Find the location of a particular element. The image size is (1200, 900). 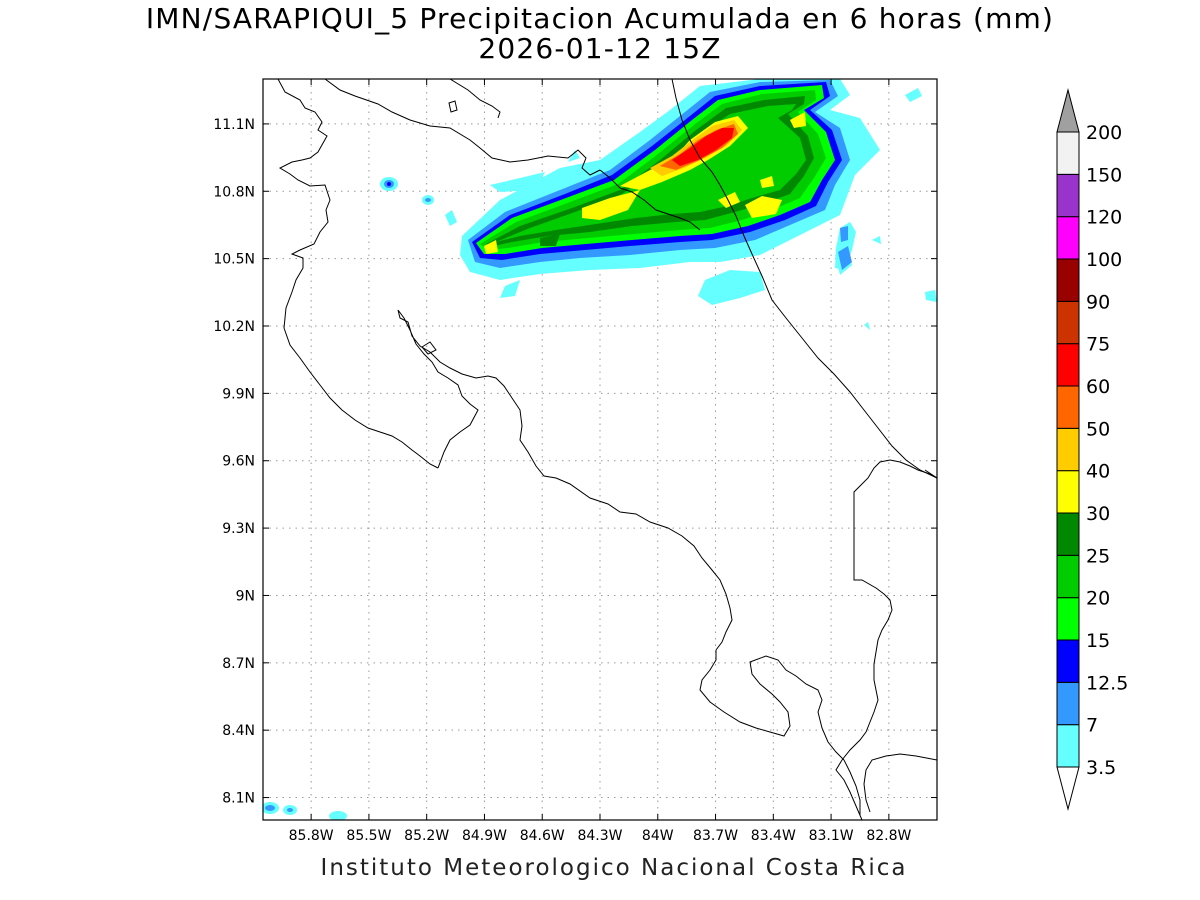

precip-12.5-area is located at coordinates (389, 184).